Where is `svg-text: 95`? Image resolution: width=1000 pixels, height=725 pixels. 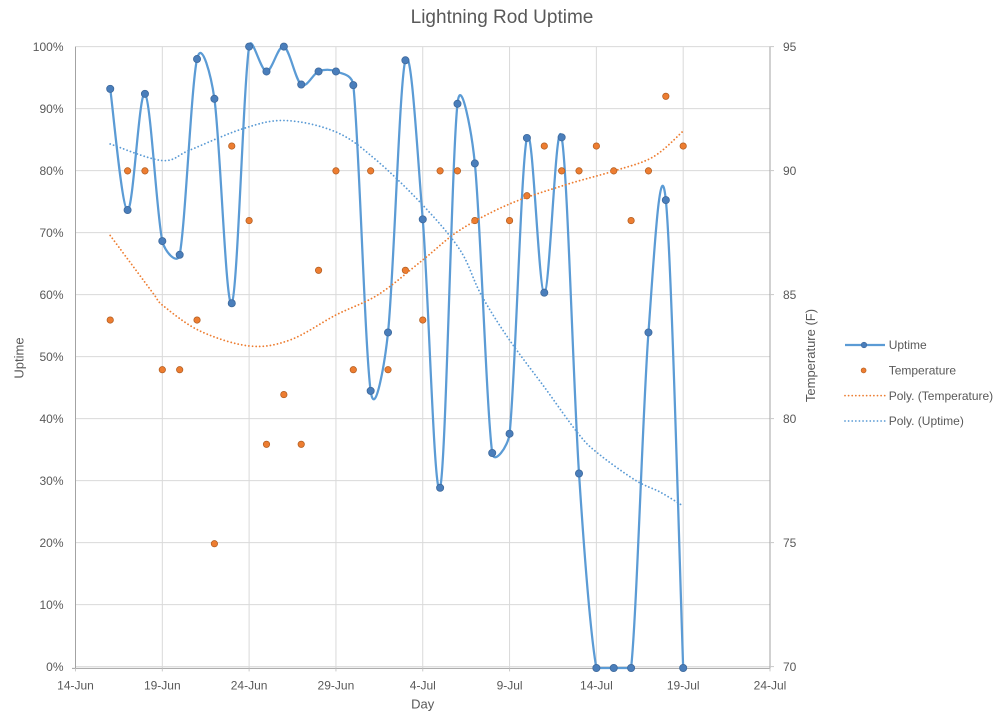 svg-text: 95 is located at coordinates (790, 47).